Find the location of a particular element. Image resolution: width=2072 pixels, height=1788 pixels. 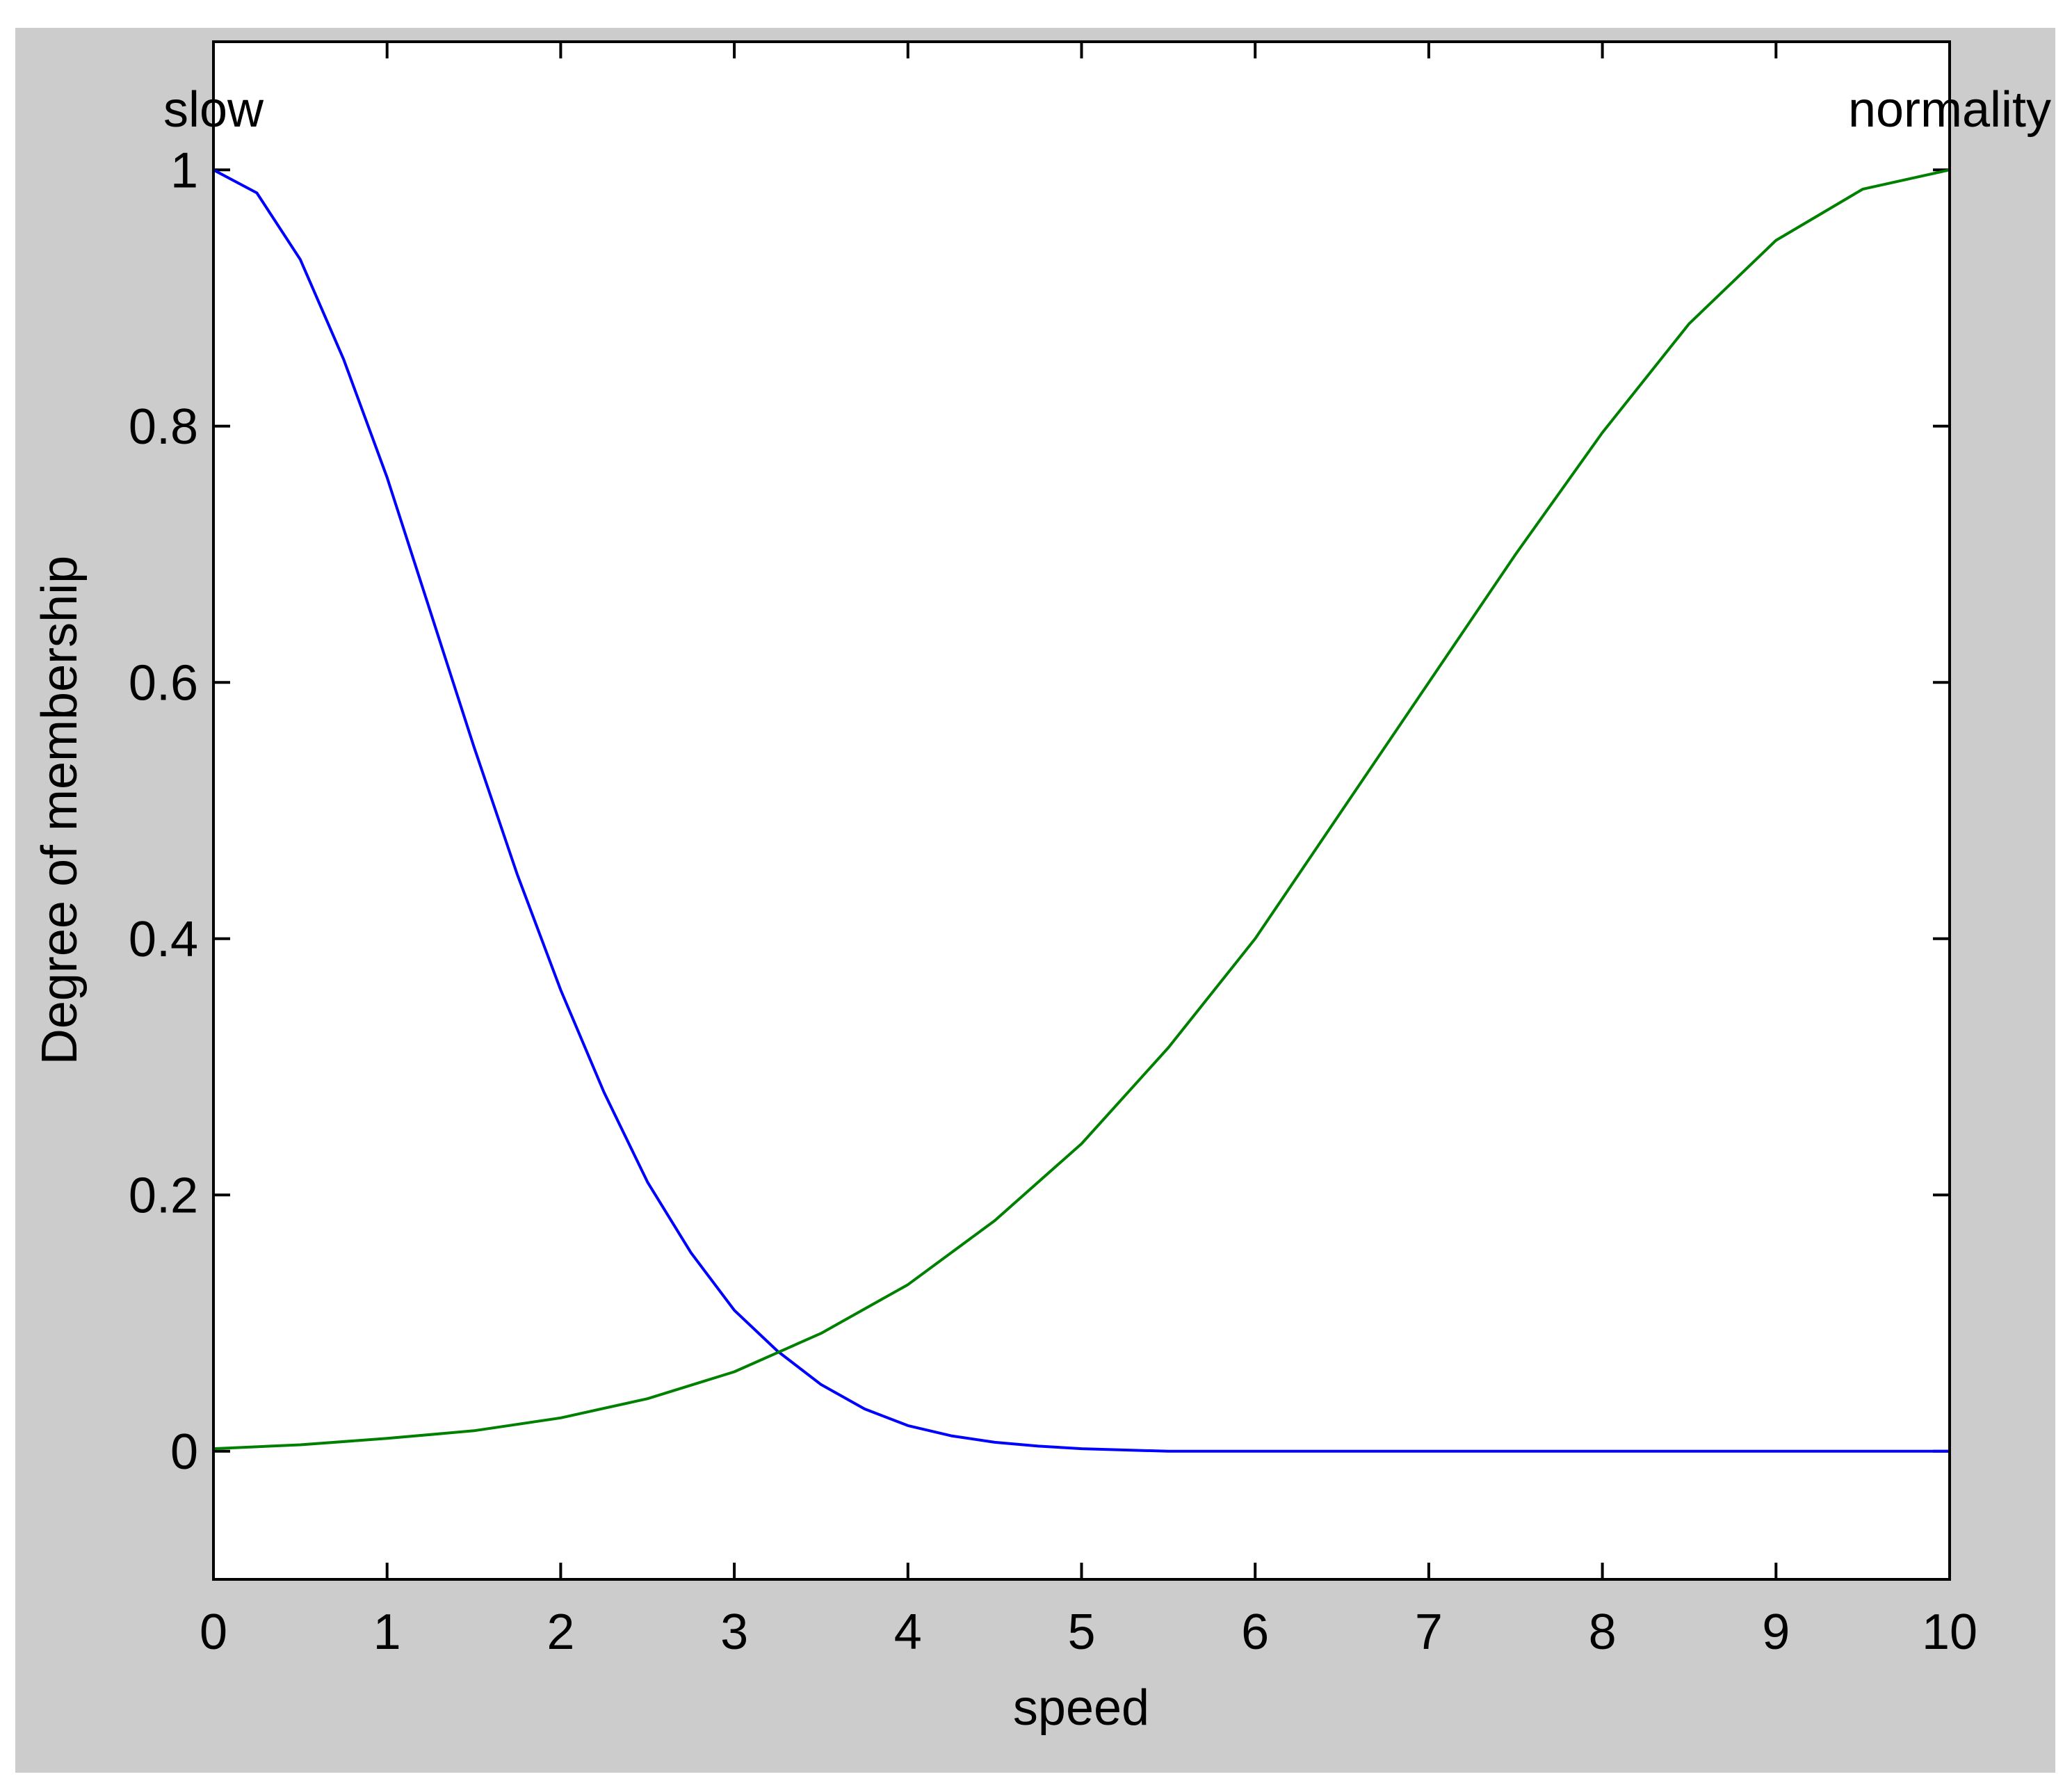

annotation-layer: slow normality is located at coordinates (1107, 110).